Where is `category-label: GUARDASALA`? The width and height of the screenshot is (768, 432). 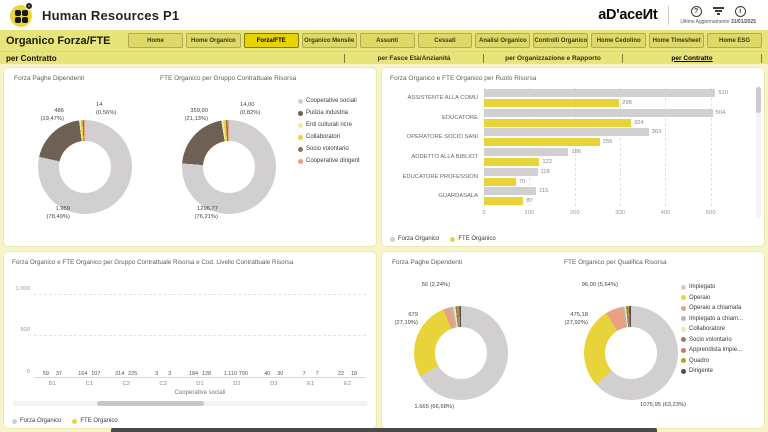
category-label: GUARDASALA is located at coordinates (458, 196).